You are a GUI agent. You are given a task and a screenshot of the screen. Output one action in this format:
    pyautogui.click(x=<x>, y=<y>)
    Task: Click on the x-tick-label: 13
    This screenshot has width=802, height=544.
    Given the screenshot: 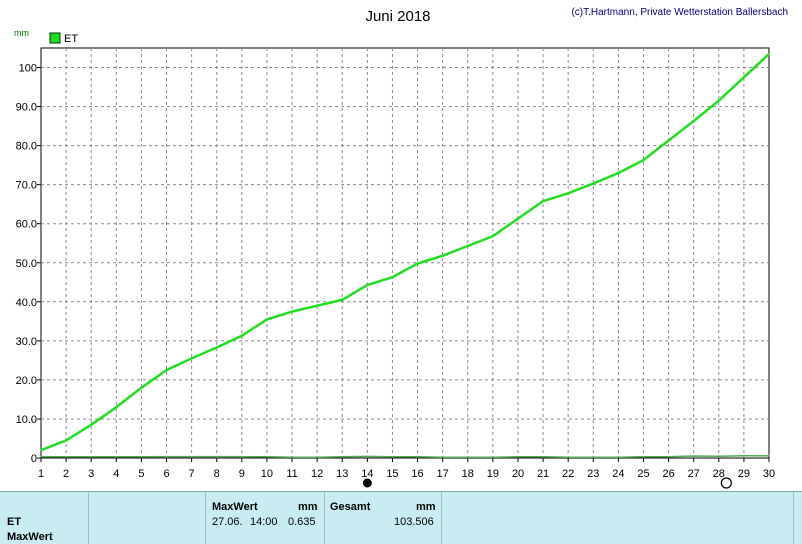 What is the action you would take?
    pyautogui.click(x=342, y=474)
    